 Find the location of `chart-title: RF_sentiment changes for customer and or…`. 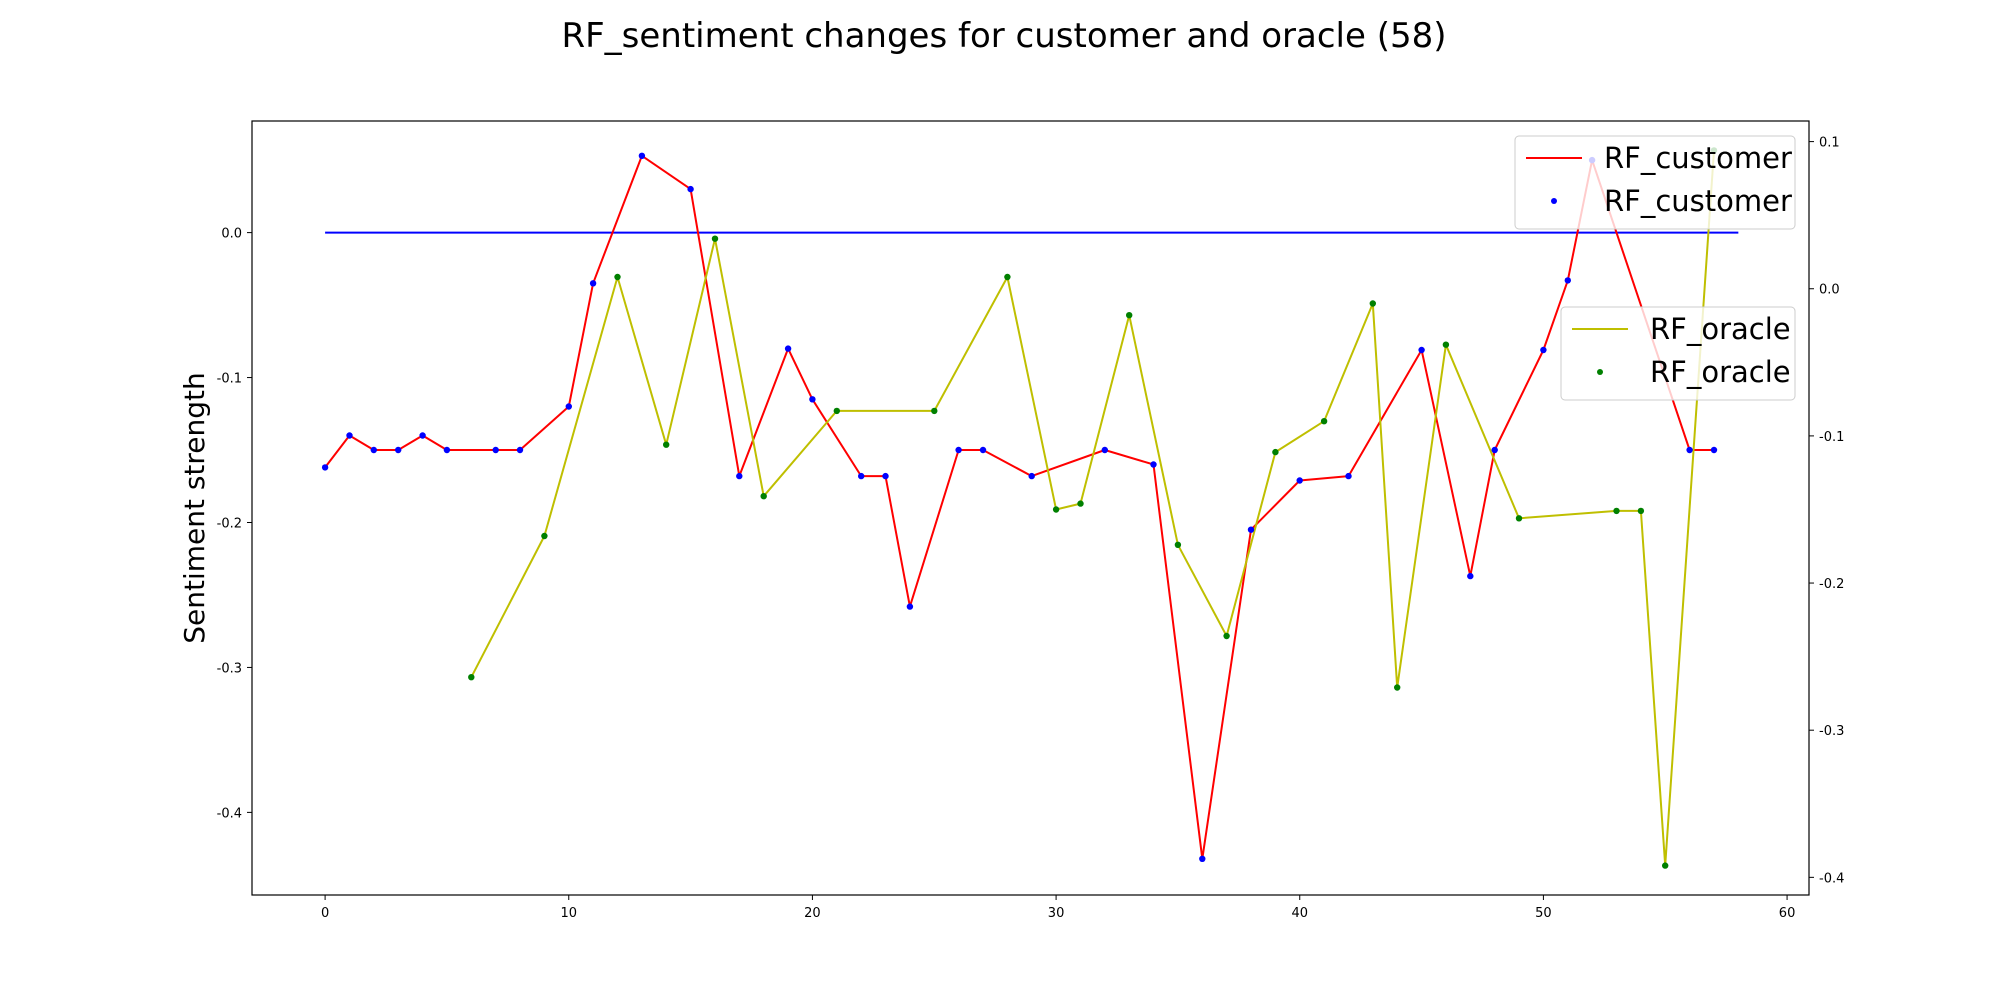

chart-title: RF_sentiment changes for customer and or… is located at coordinates (1003, 36).